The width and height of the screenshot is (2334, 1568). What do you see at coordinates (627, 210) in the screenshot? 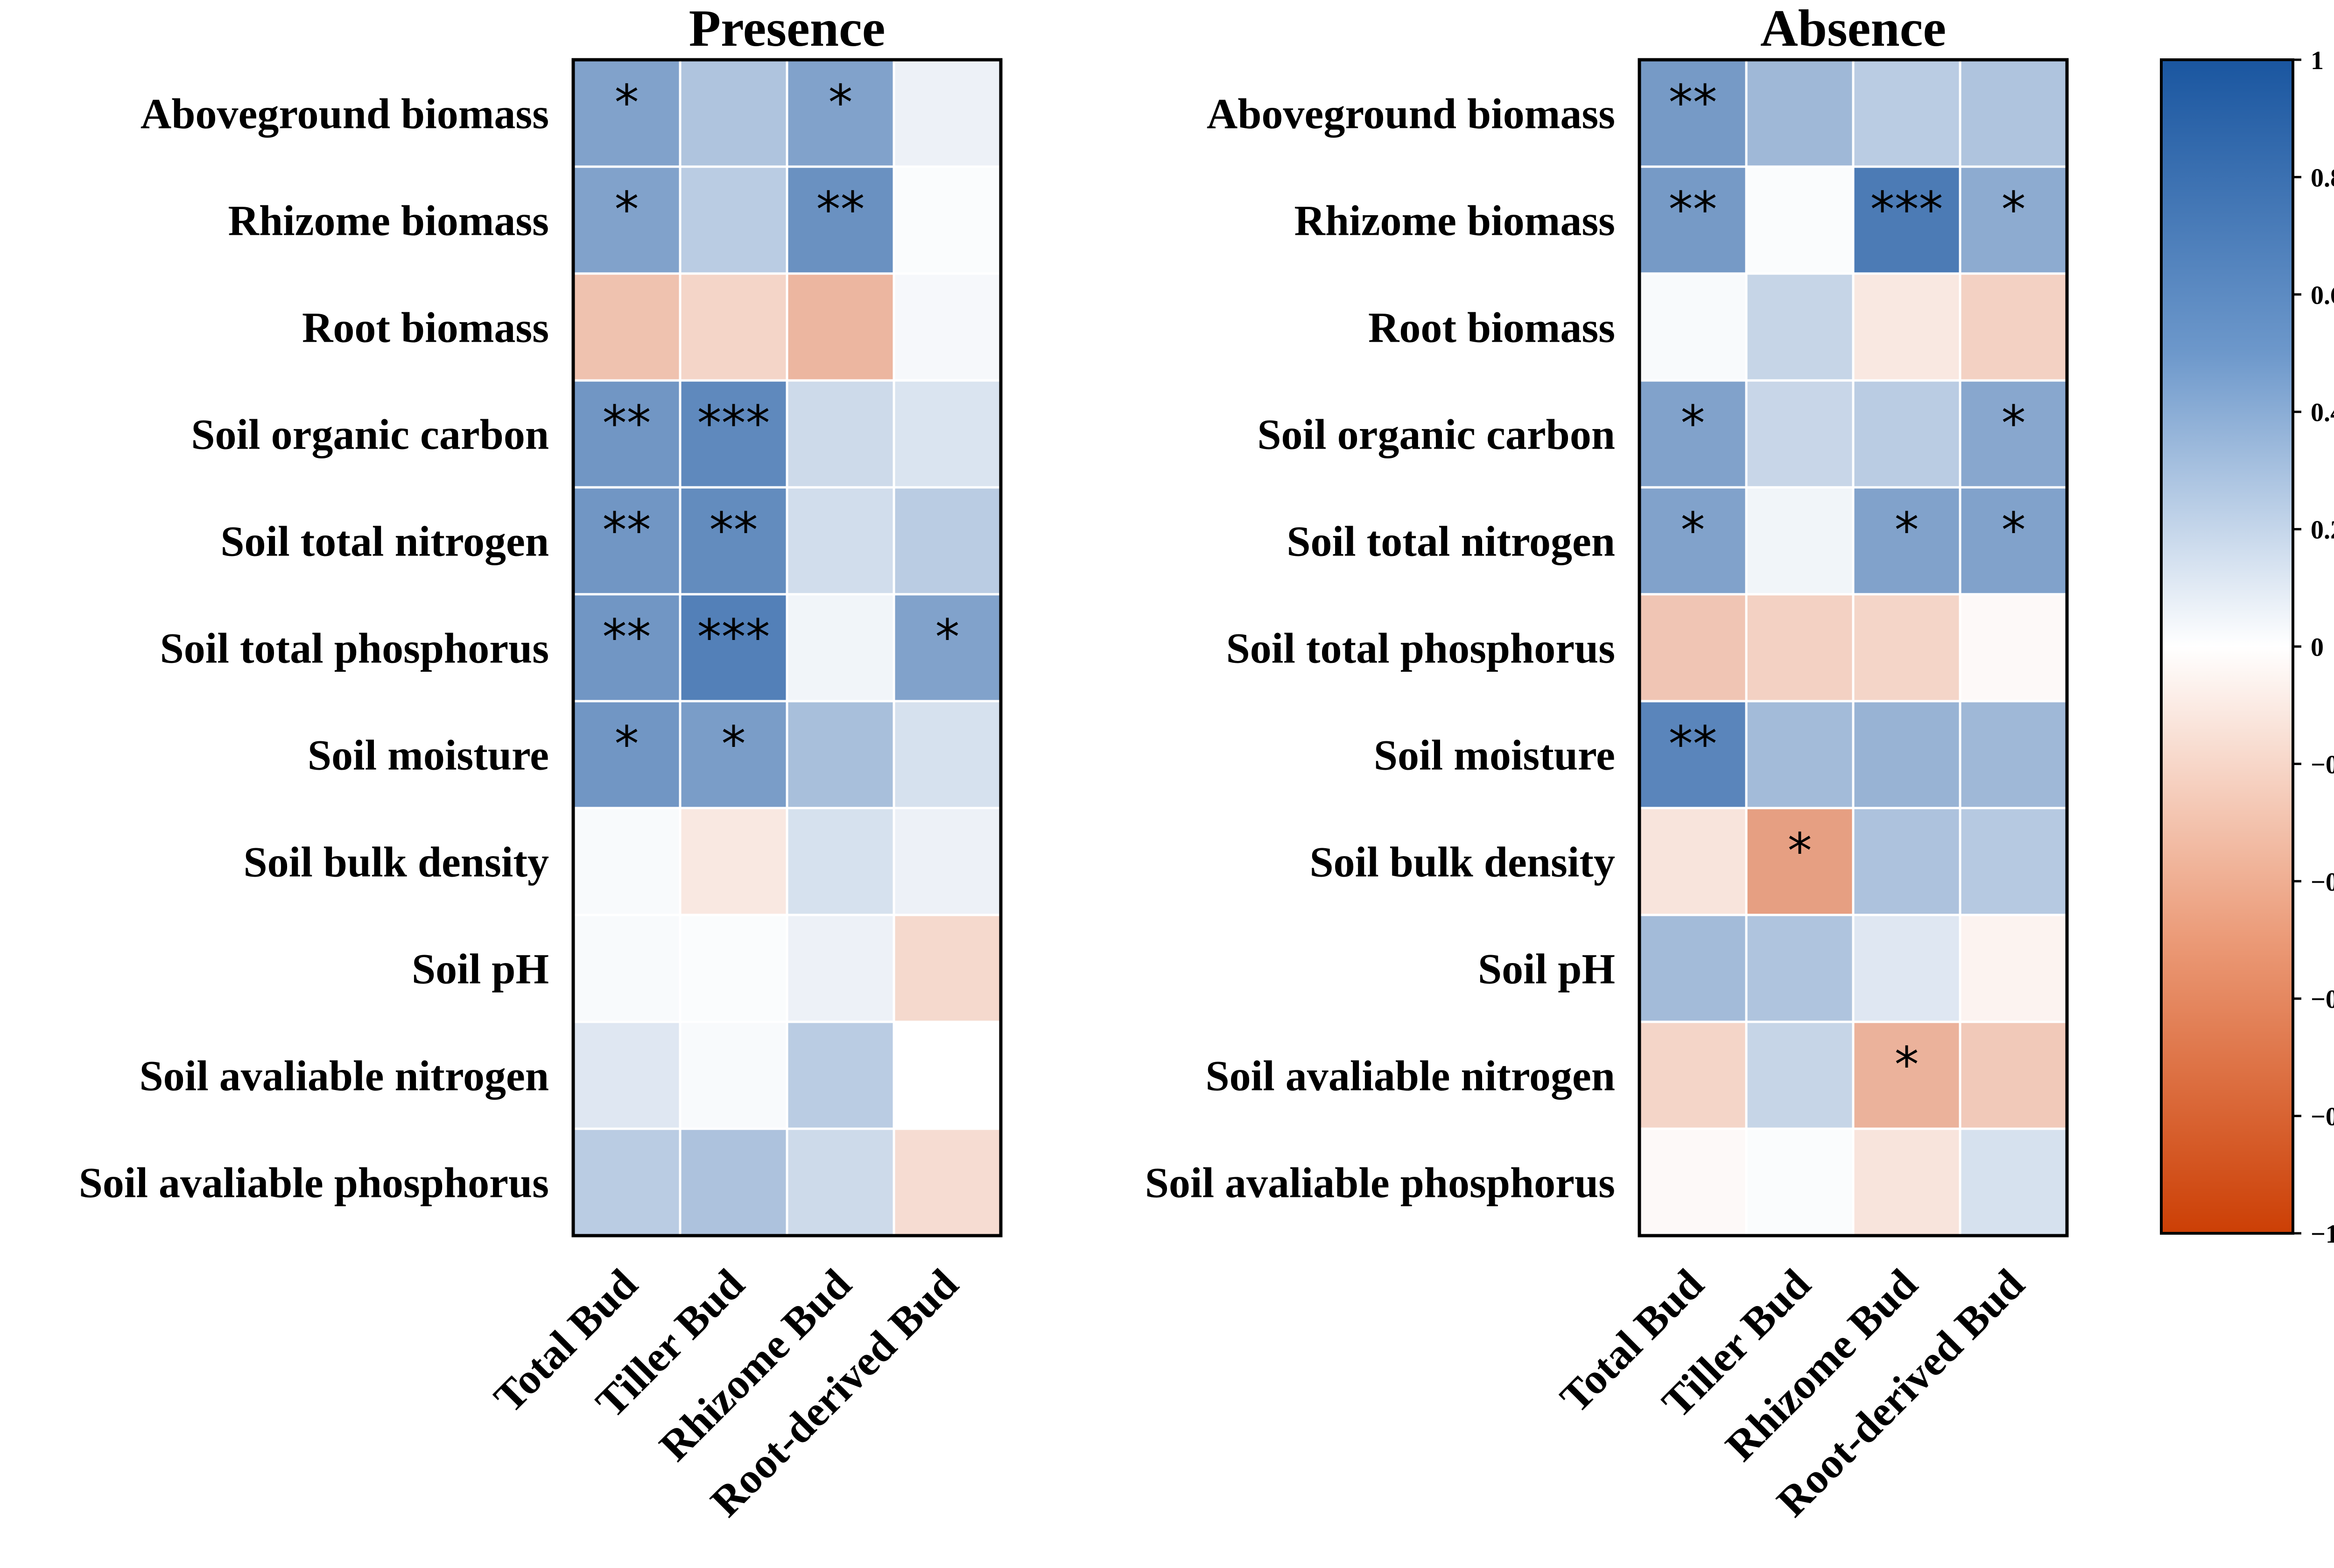
I see `presence-significance-rhizome-biomass-total-bud: *` at bounding box center [627, 210].